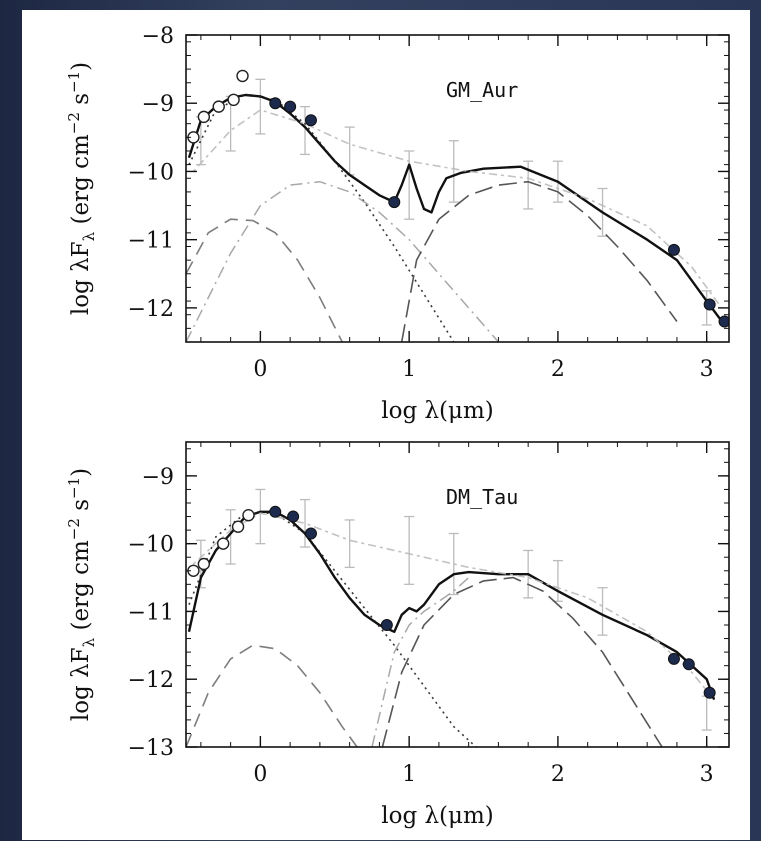 The image size is (761, 841). I want to click on y-tick-label: −8, so click(158, 36).